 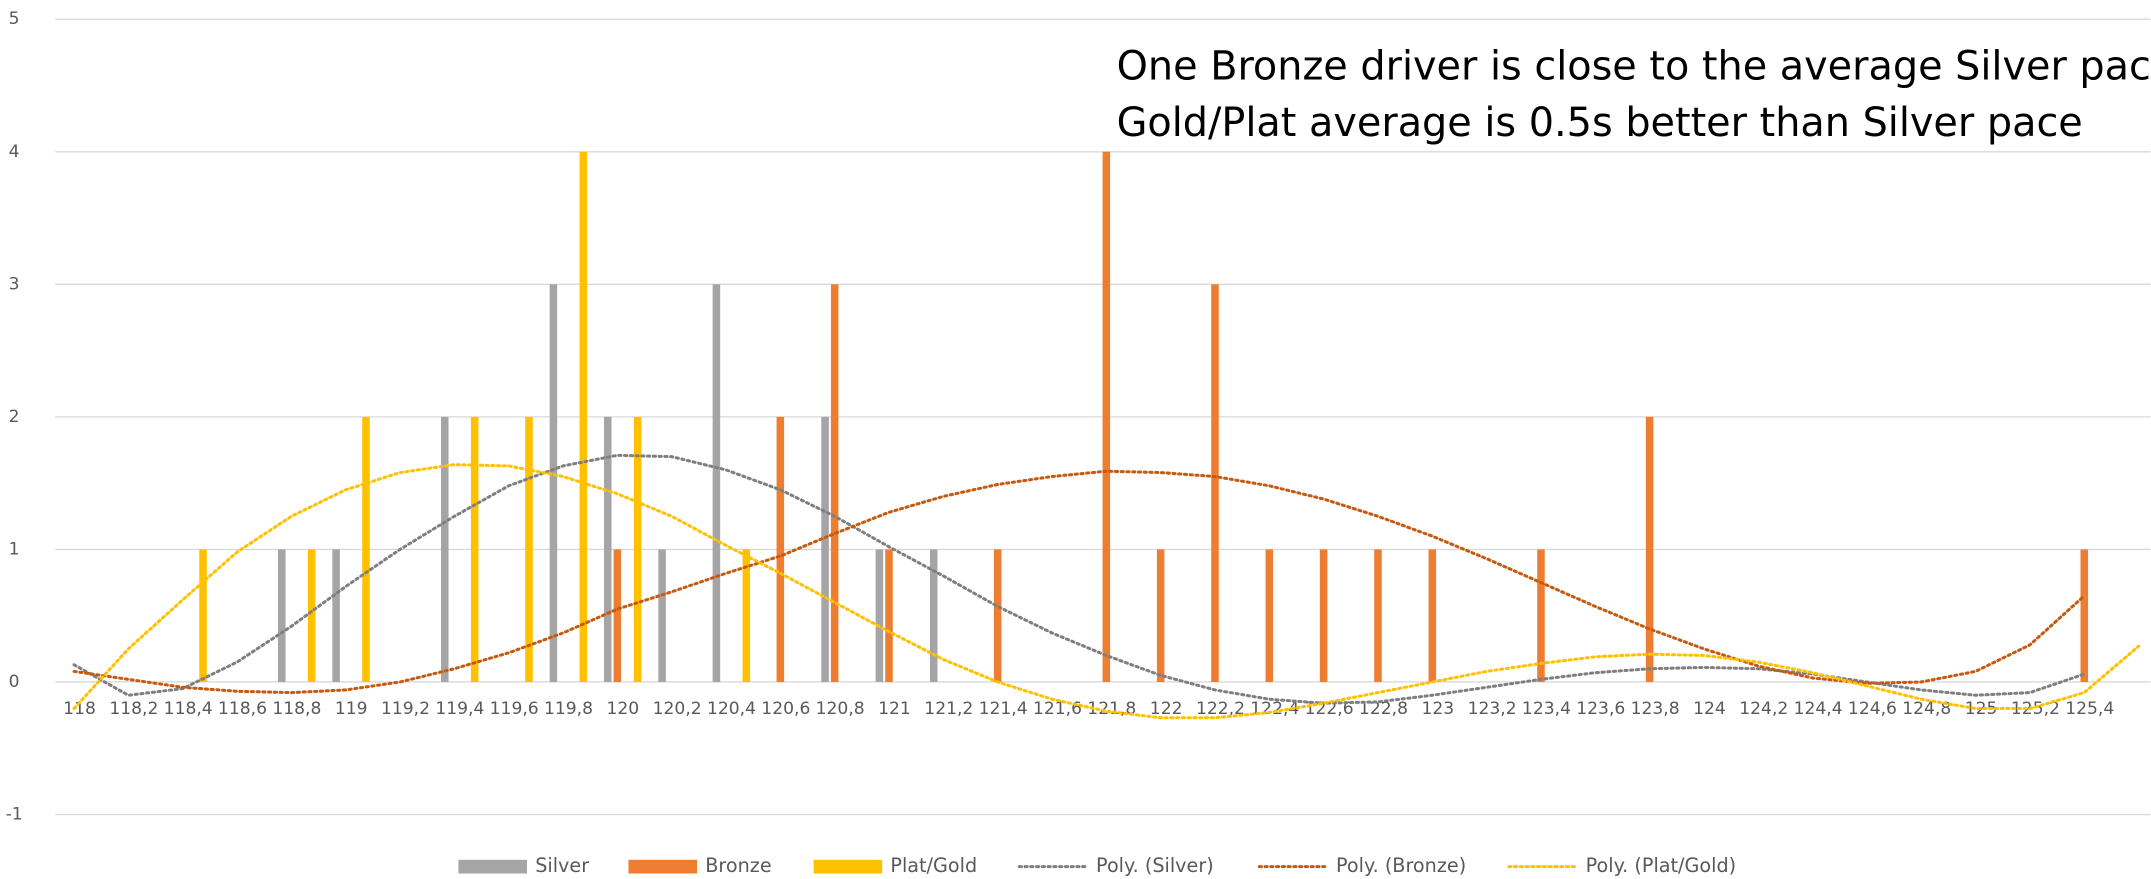 What do you see at coordinates (79, 709) in the screenshot?
I see `x-tick-label: 118` at bounding box center [79, 709].